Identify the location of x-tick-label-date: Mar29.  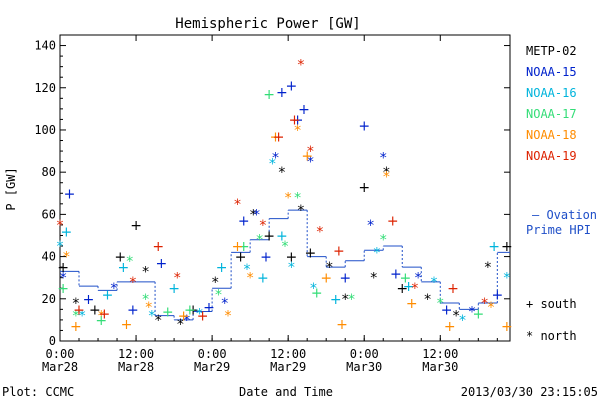
(288, 367).